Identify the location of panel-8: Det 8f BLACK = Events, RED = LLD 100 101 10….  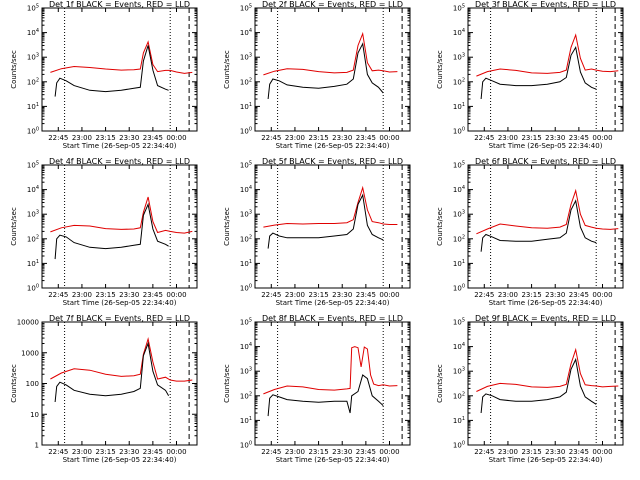
(317, 389).